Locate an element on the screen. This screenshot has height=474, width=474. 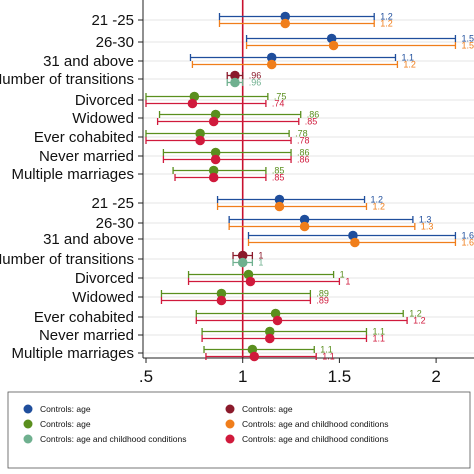
x-tick-label: 1.5 is located at coordinates (340, 376).